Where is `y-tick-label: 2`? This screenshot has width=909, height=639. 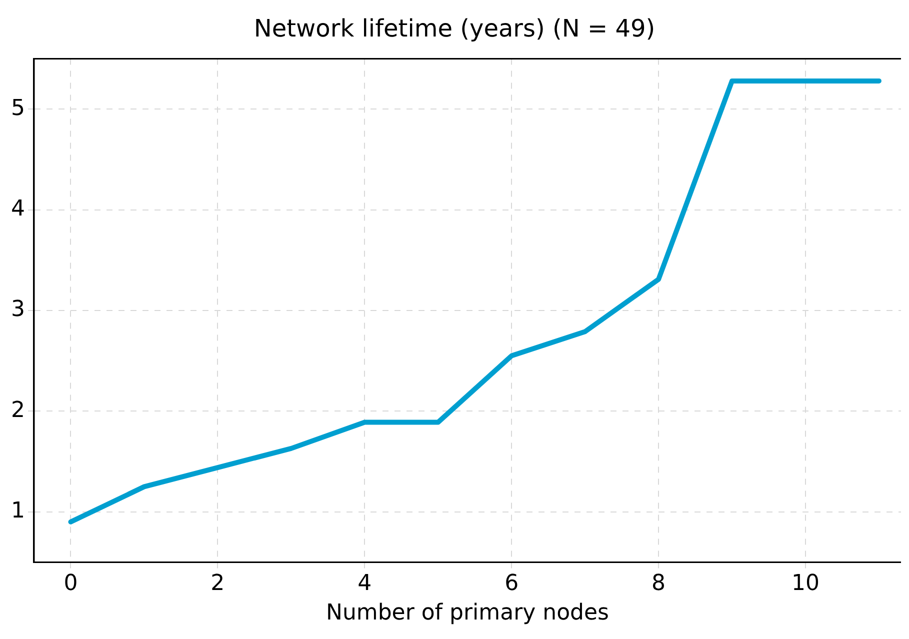 y-tick-label: 2 is located at coordinates (17, 410).